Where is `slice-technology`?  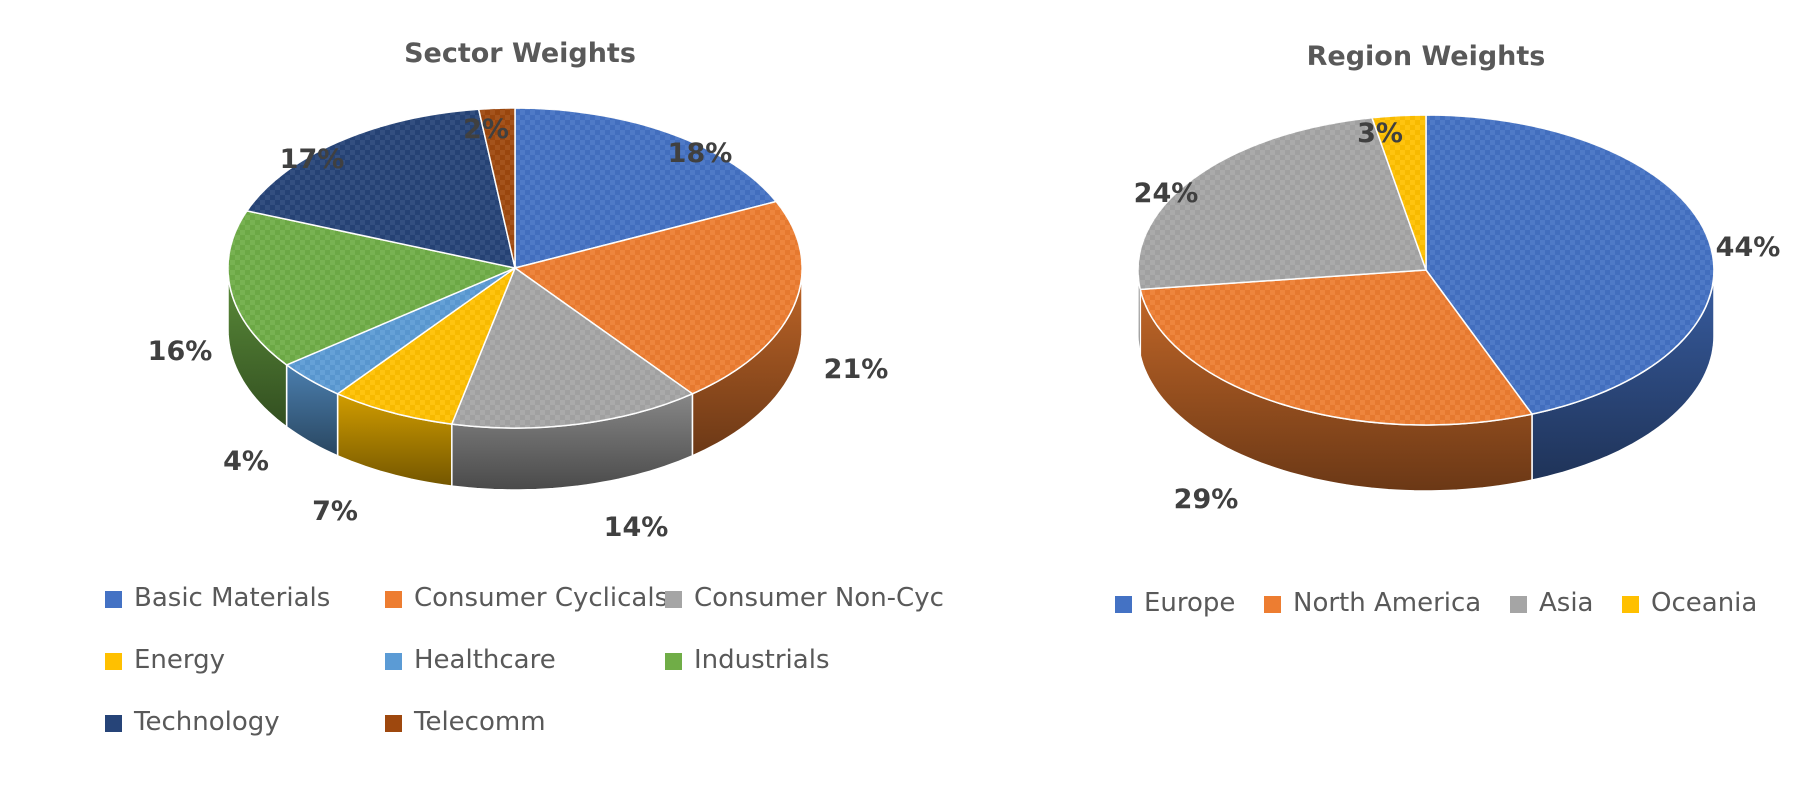 slice-technology is located at coordinates (380, 188).